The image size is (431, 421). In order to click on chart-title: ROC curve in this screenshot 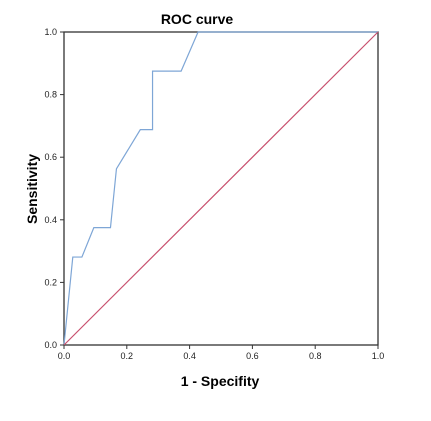, I will do `click(197, 19)`.